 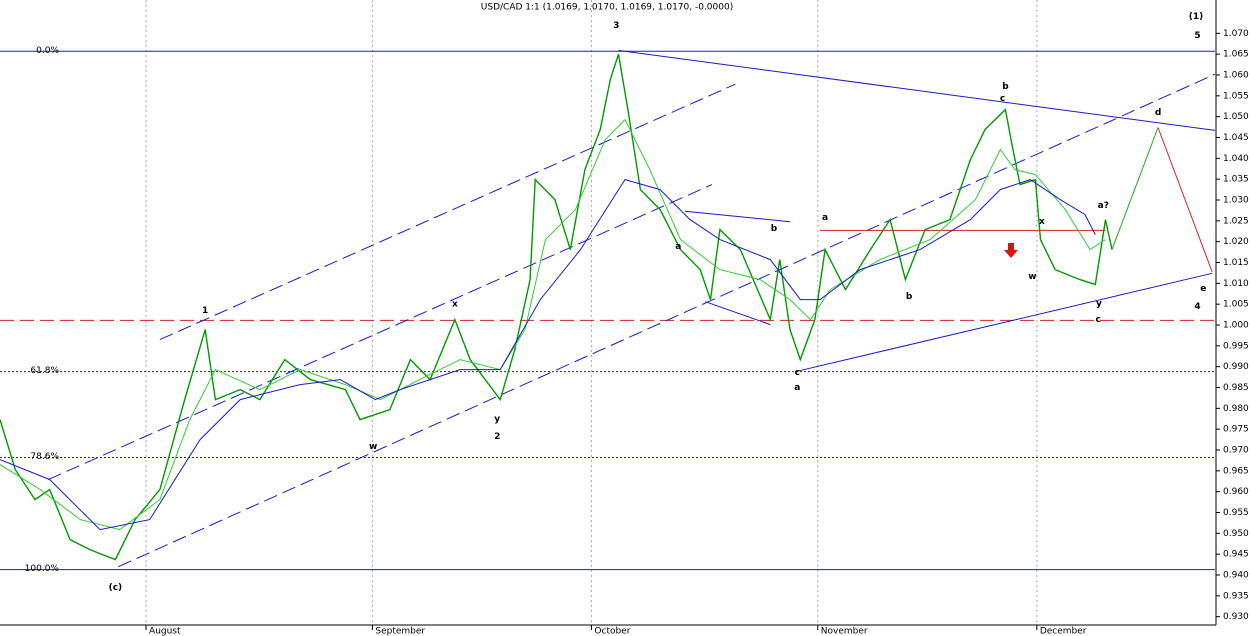 What do you see at coordinates (1236, 388) in the screenshot?
I see `y-tick-label: 0.985` at bounding box center [1236, 388].